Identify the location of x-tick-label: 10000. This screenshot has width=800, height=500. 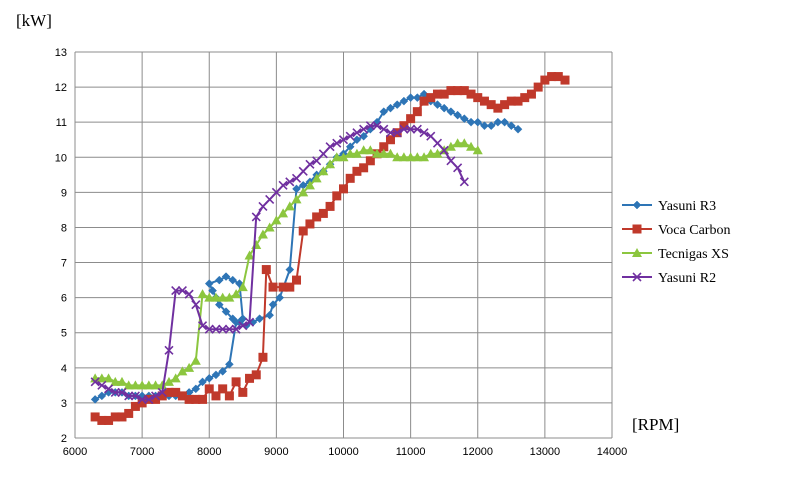
(343, 452).